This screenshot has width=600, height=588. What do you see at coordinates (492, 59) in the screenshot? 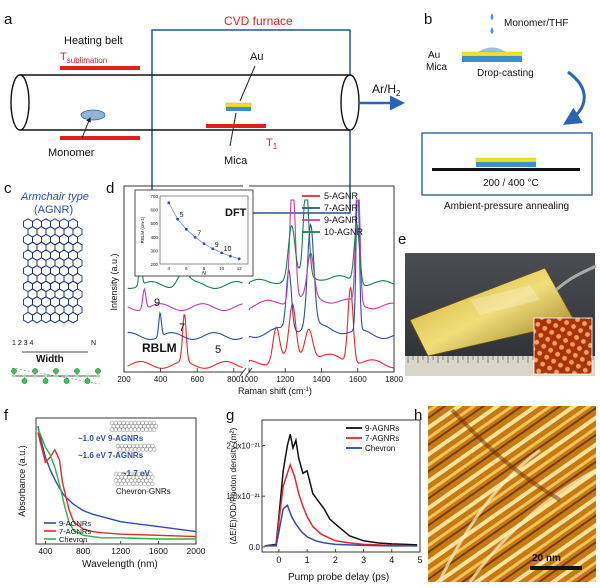
I see `mica-layer` at bounding box center [492, 59].